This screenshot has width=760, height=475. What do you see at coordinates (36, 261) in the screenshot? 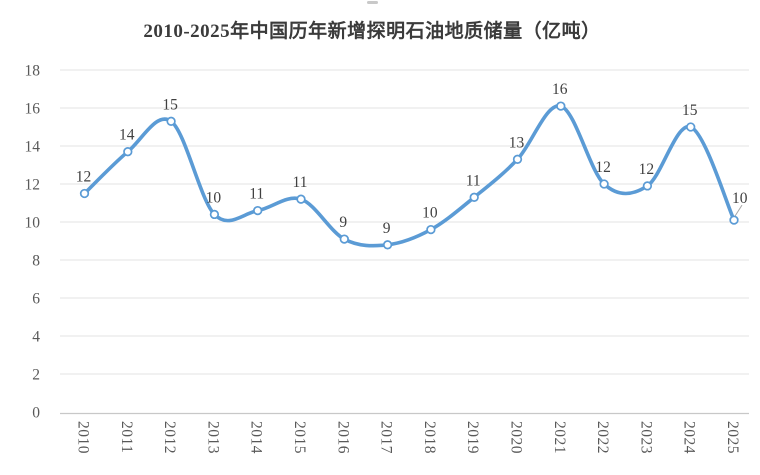
I see `y-axis-tick-label: 8` at bounding box center [36, 261].